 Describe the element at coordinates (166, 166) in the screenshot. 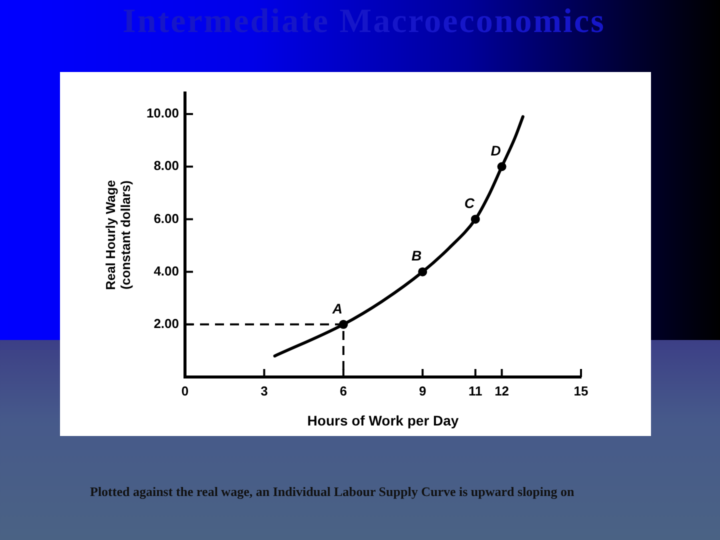

I see `y-tick-label: 8.00` at that location.